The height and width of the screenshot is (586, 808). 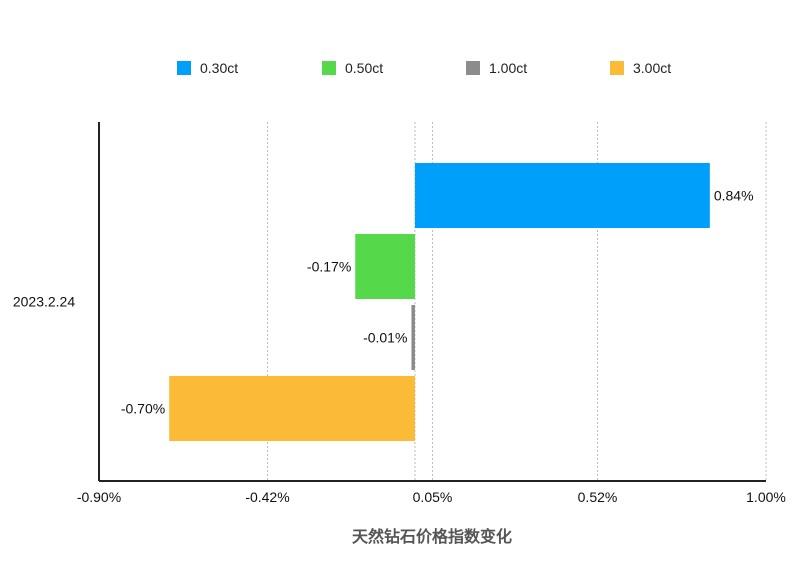 What do you see at coordinates (617, 68) in the screenshot?
I see `legend-swatch-3.00ct` at bounding box center [617, 68].